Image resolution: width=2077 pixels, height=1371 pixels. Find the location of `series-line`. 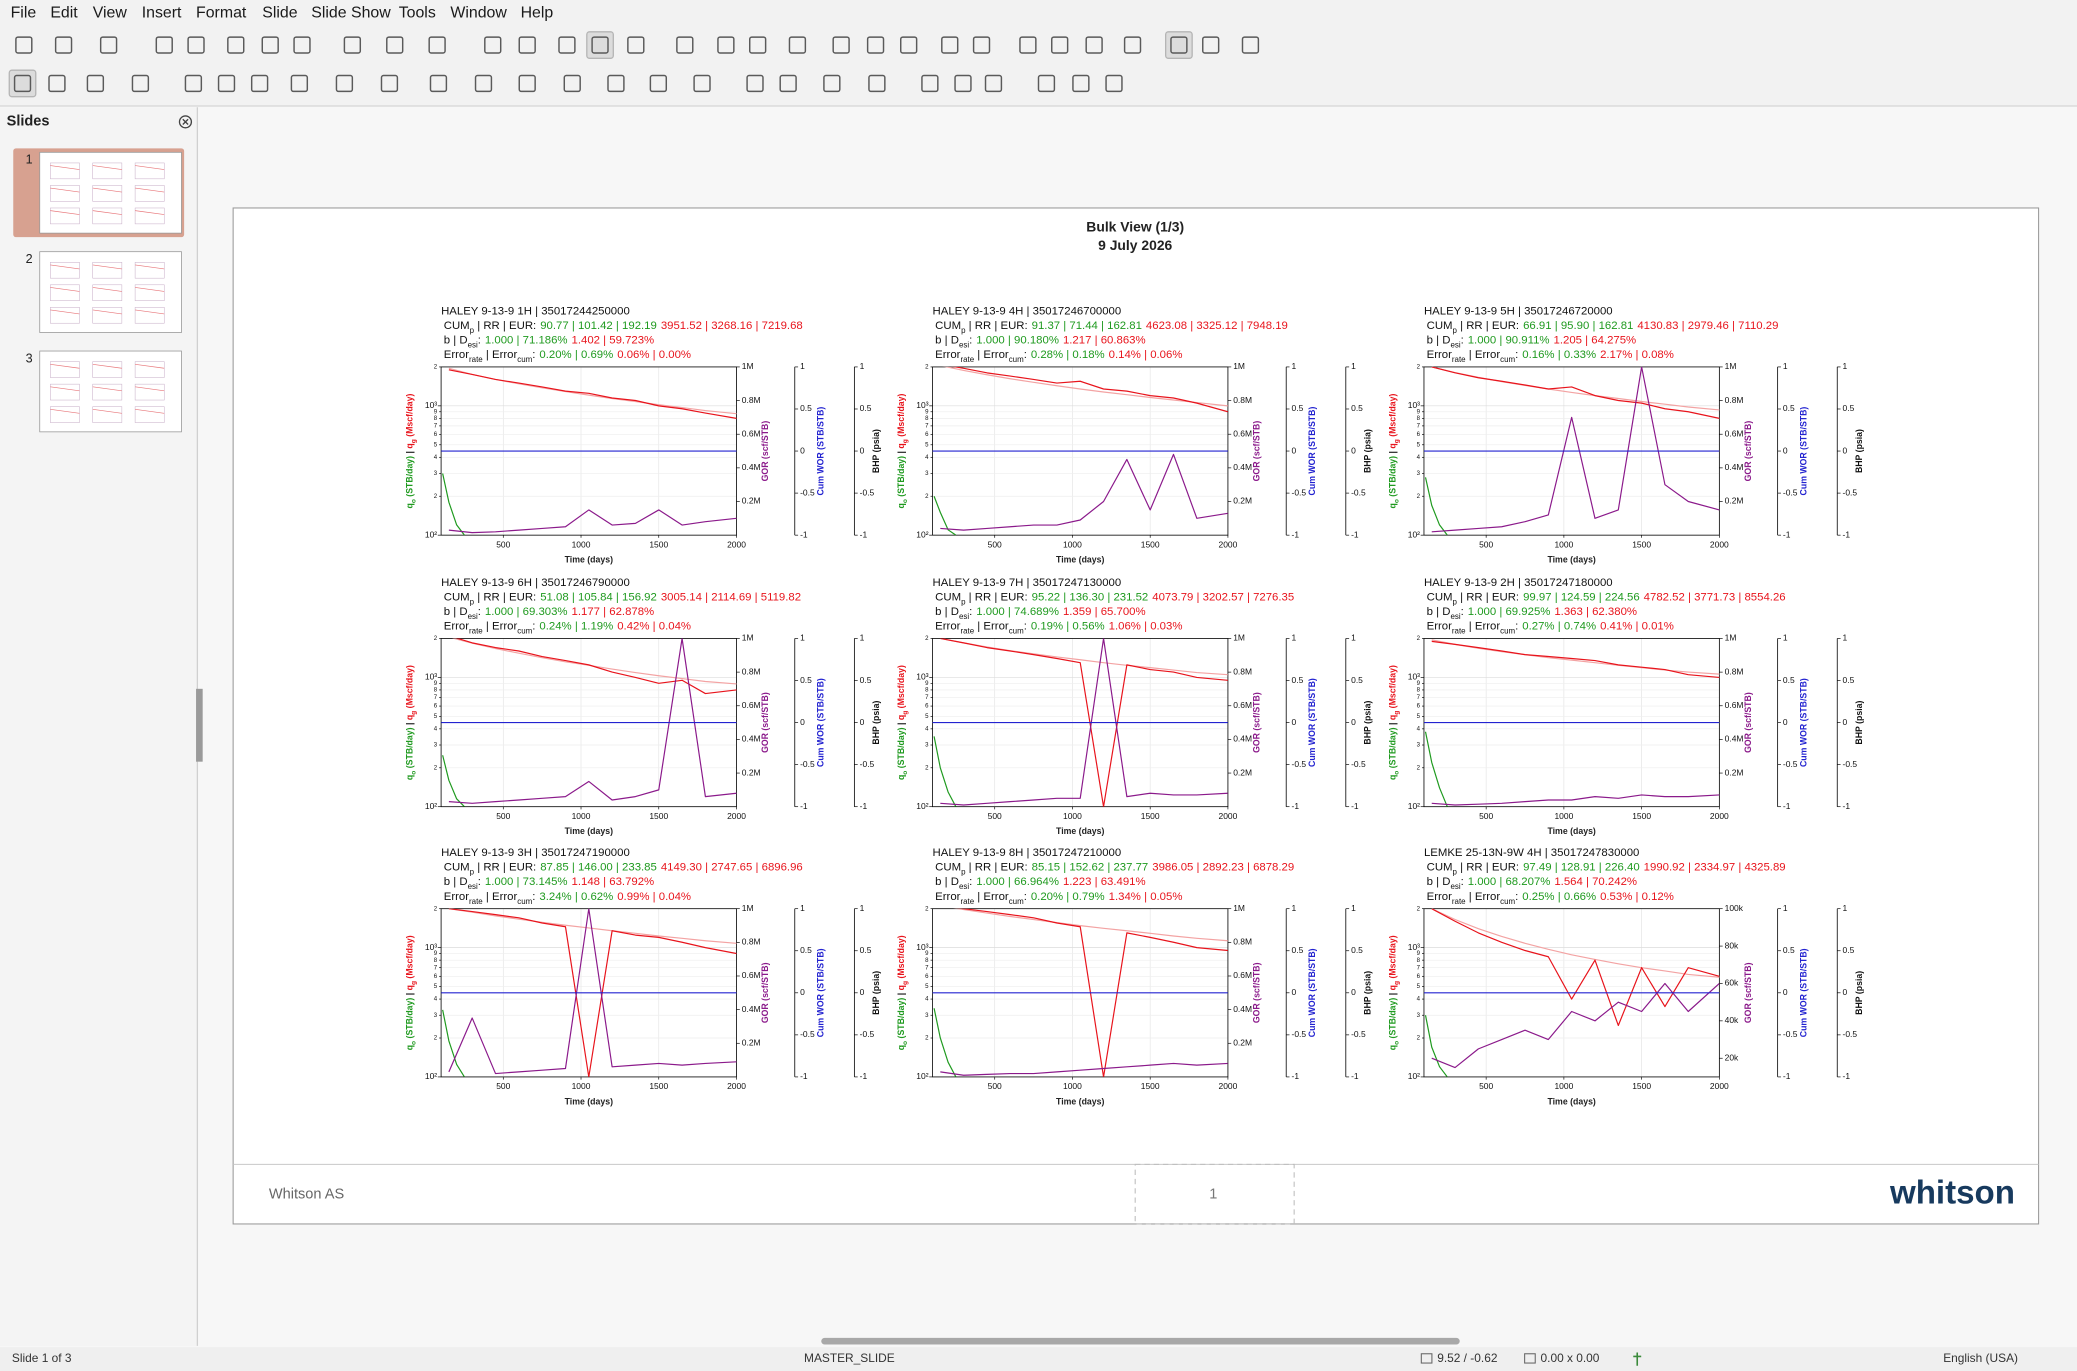

series-line is located at coordinates (1575, 392).